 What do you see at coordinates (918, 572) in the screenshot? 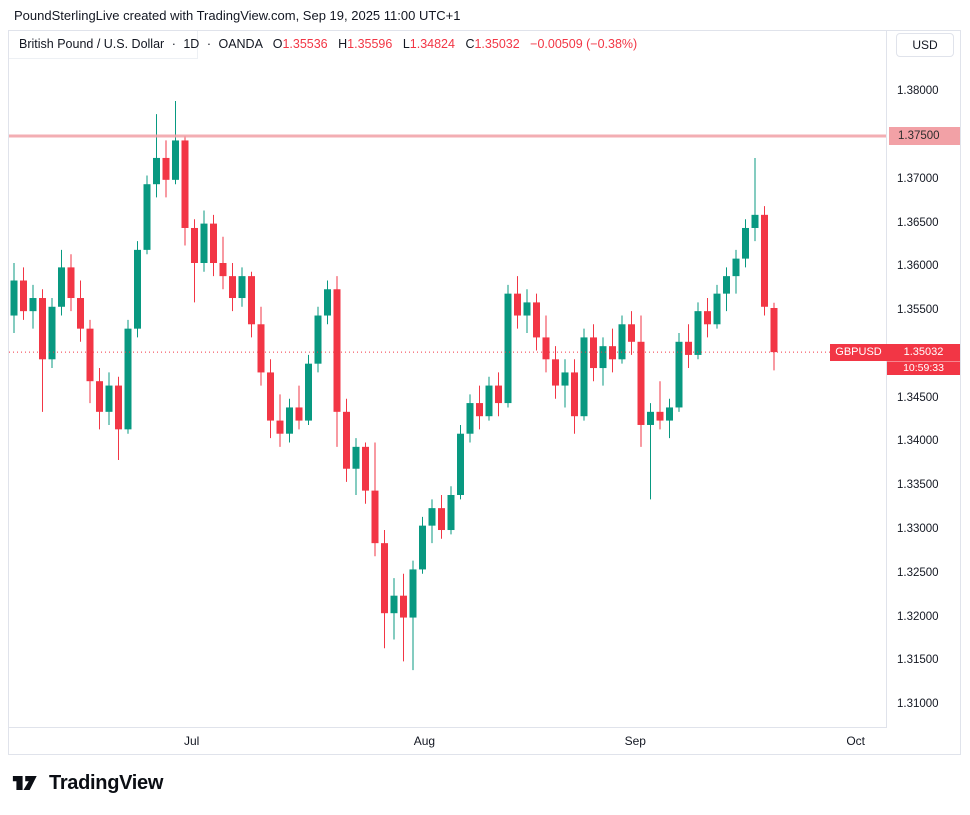
I see `price-tick: 1.32500` at bounding box center [918, 572].